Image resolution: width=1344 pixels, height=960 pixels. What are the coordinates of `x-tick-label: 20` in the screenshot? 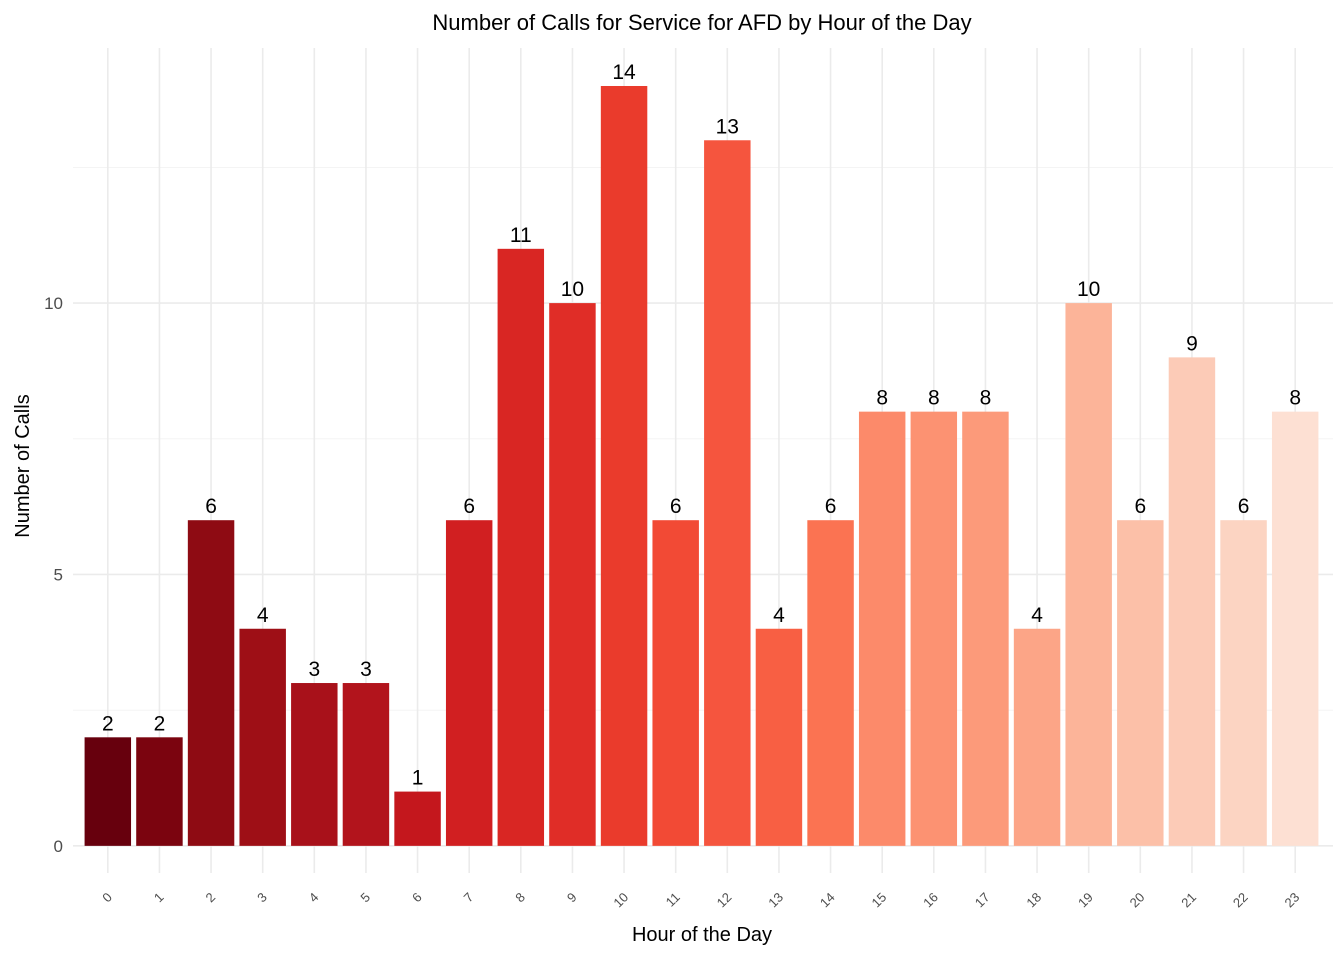 It's located at (1137, 900).